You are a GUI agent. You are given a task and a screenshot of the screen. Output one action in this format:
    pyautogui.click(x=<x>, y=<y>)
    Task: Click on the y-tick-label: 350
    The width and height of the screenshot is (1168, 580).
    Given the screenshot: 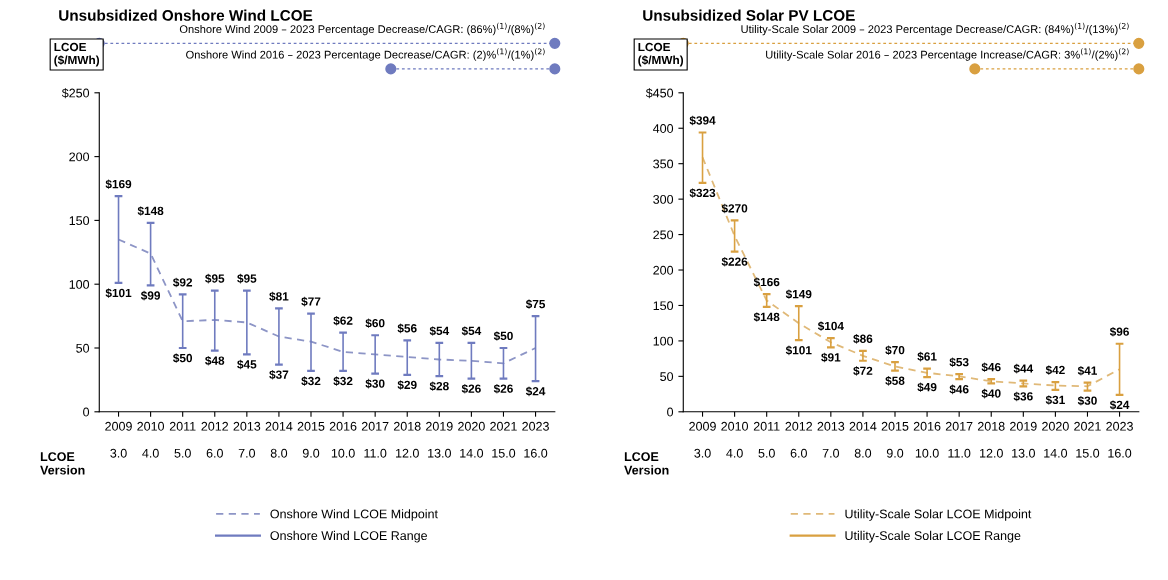 What is the action you would take?
    pyautogui.click(x=663, y=164)
    